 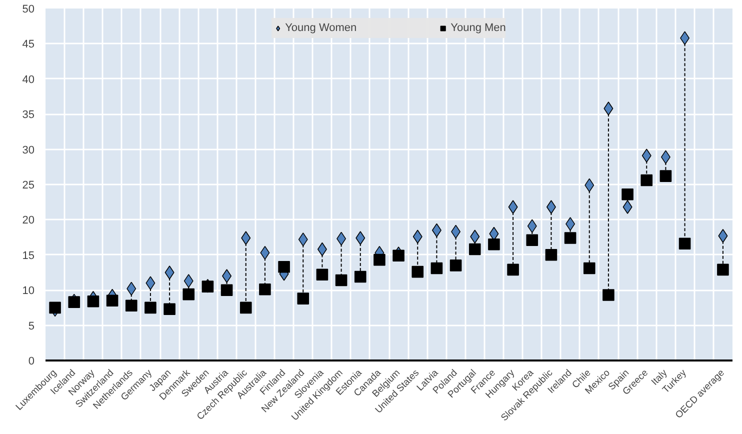 What do you see at coordinates (28, 220) in the screenshot?
I see `y-tick-label: 20` at bounding box center [28, 220].